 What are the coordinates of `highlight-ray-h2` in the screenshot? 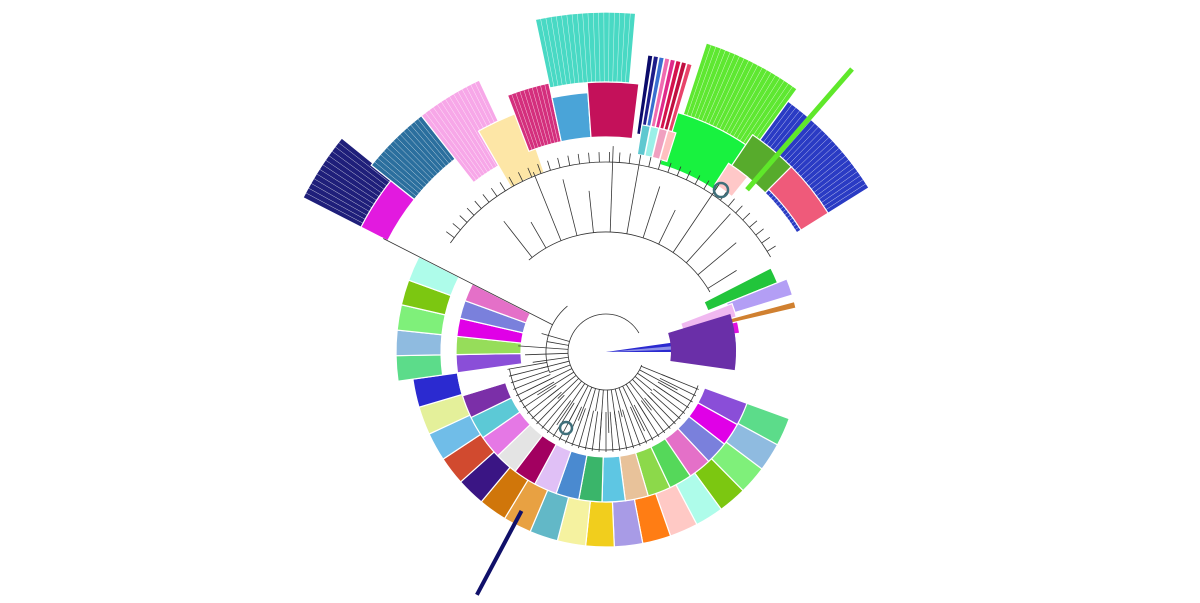 It's located at (499, 552).